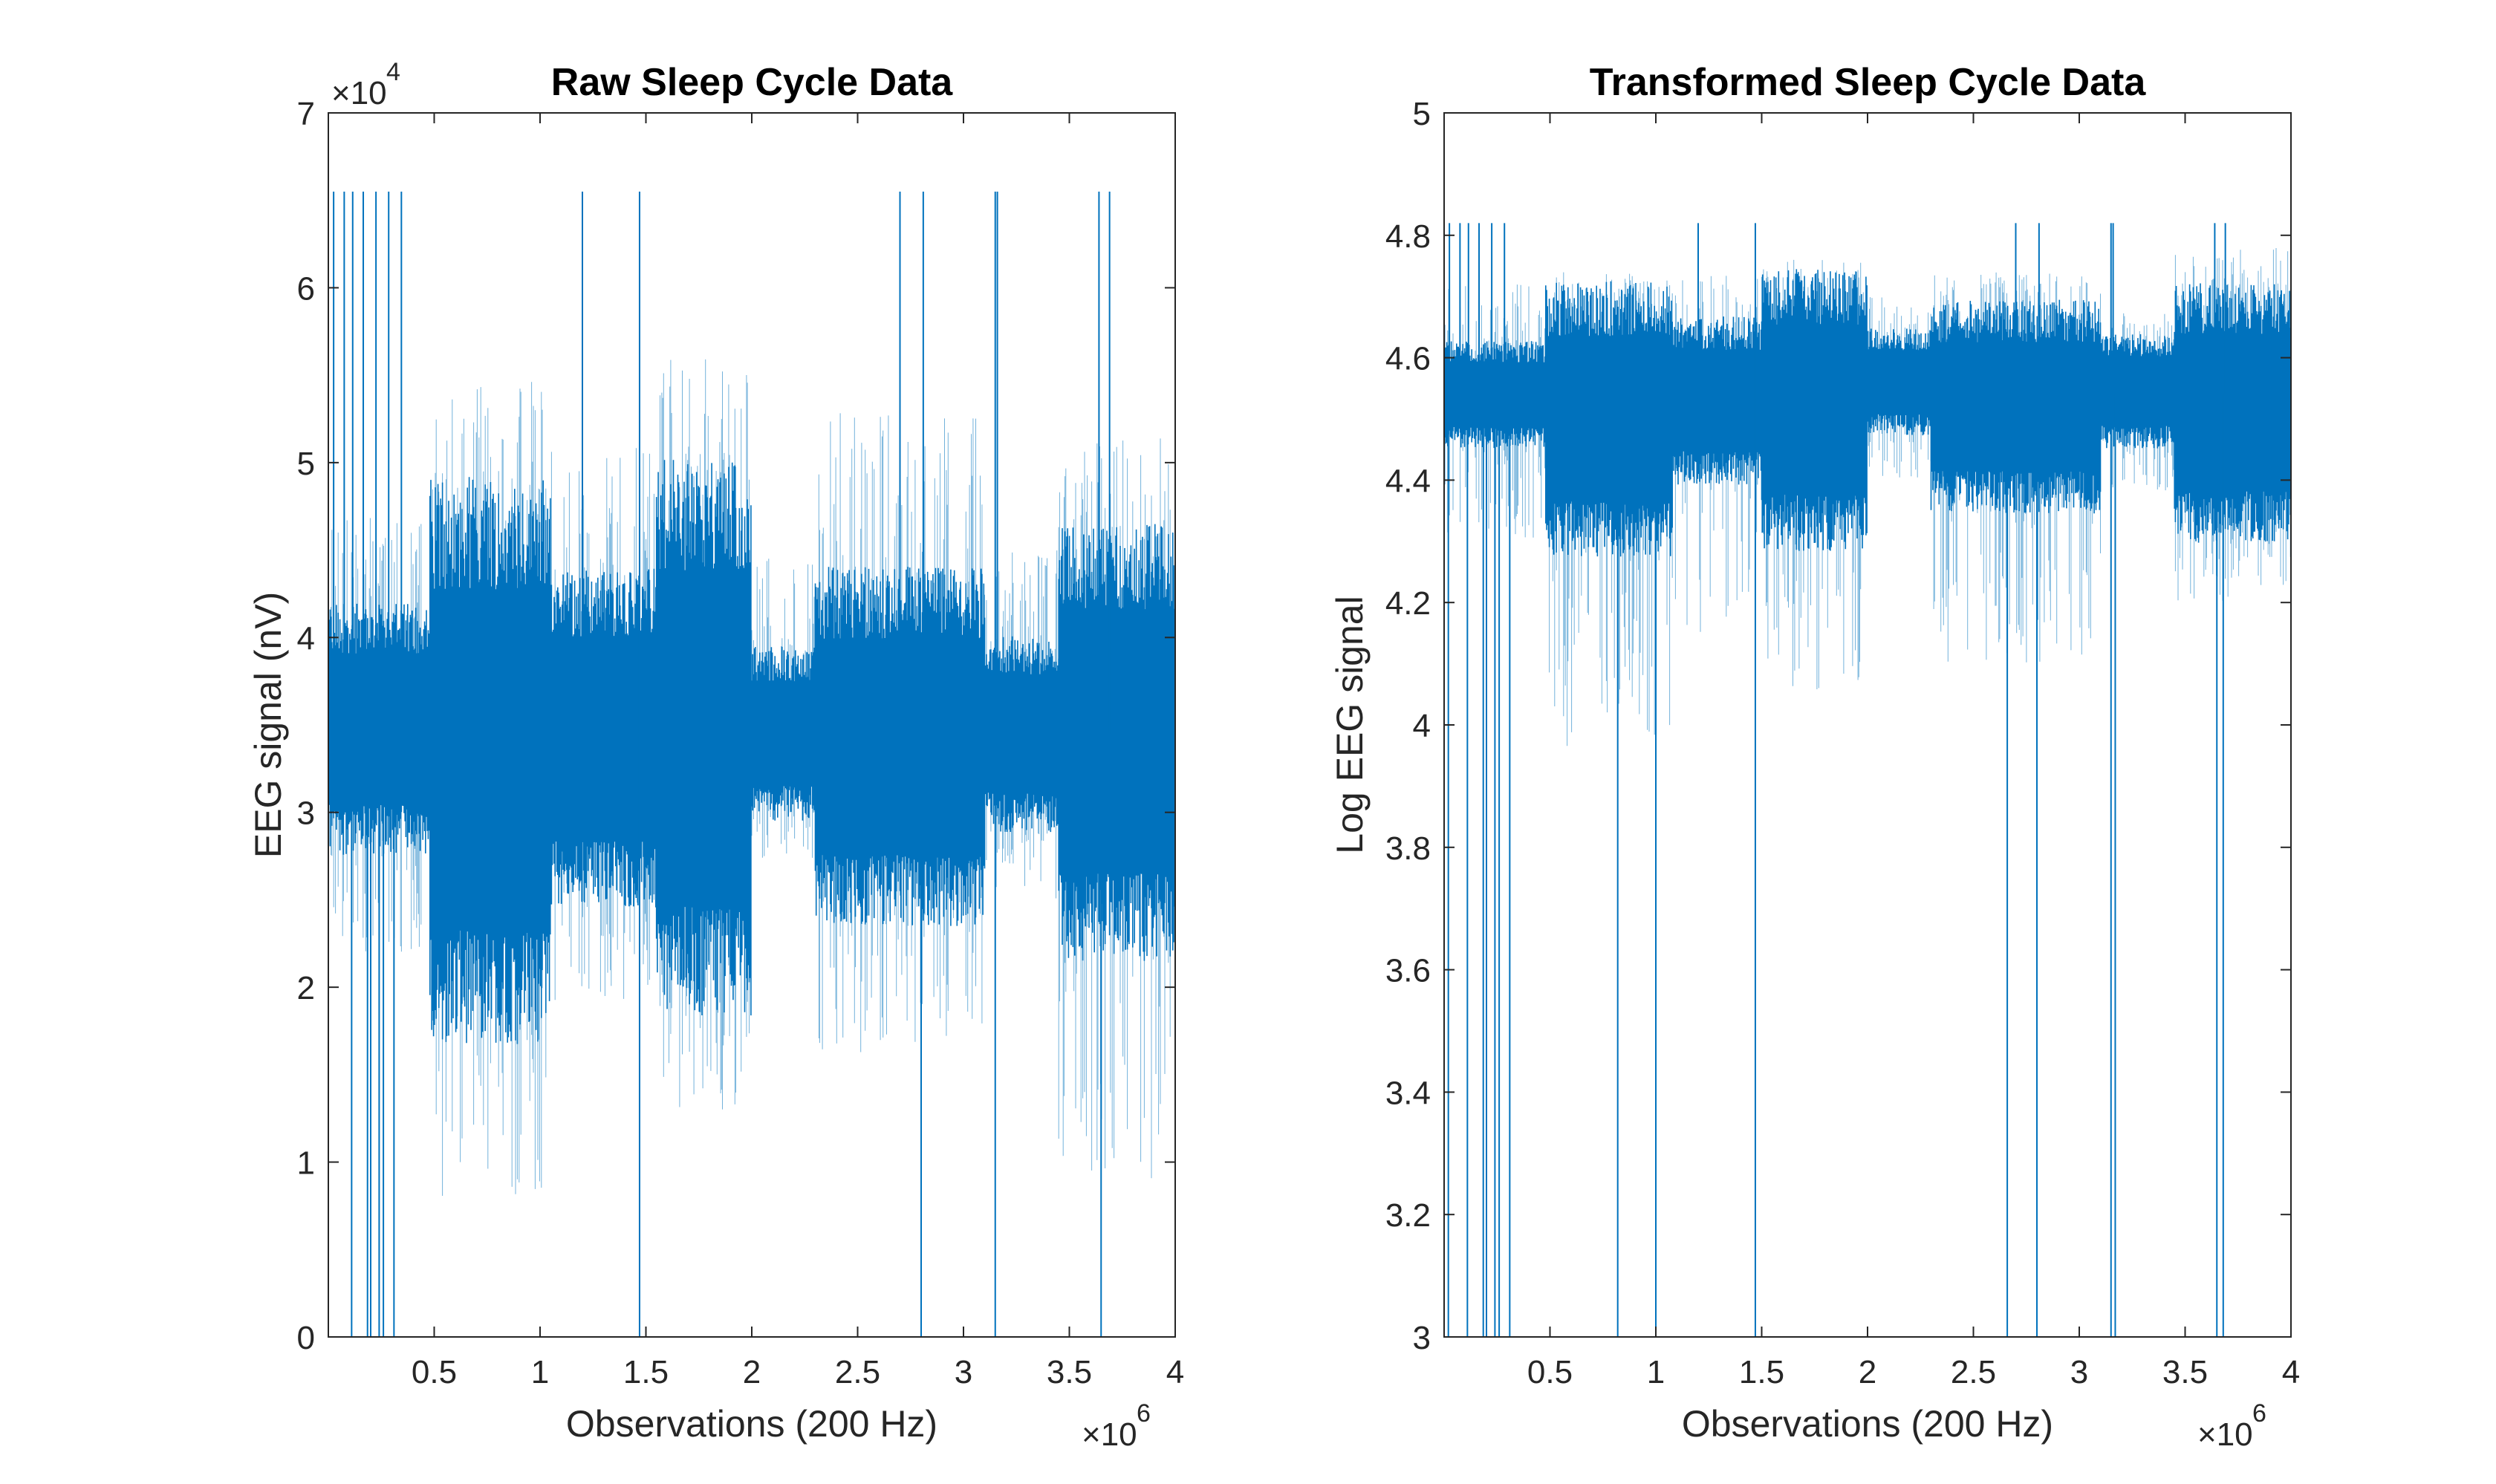 The width and height of the screenshot is (2496, 1484). I want to click on y-axis-label: EEG signal (nV), so click(268, 725).